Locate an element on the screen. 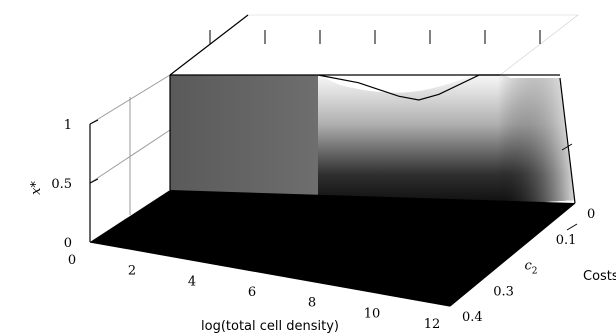 Image resolution: width=616 pixels, height=336 pixels. x-tick-label: 0 is located at coordinates (72, 260).